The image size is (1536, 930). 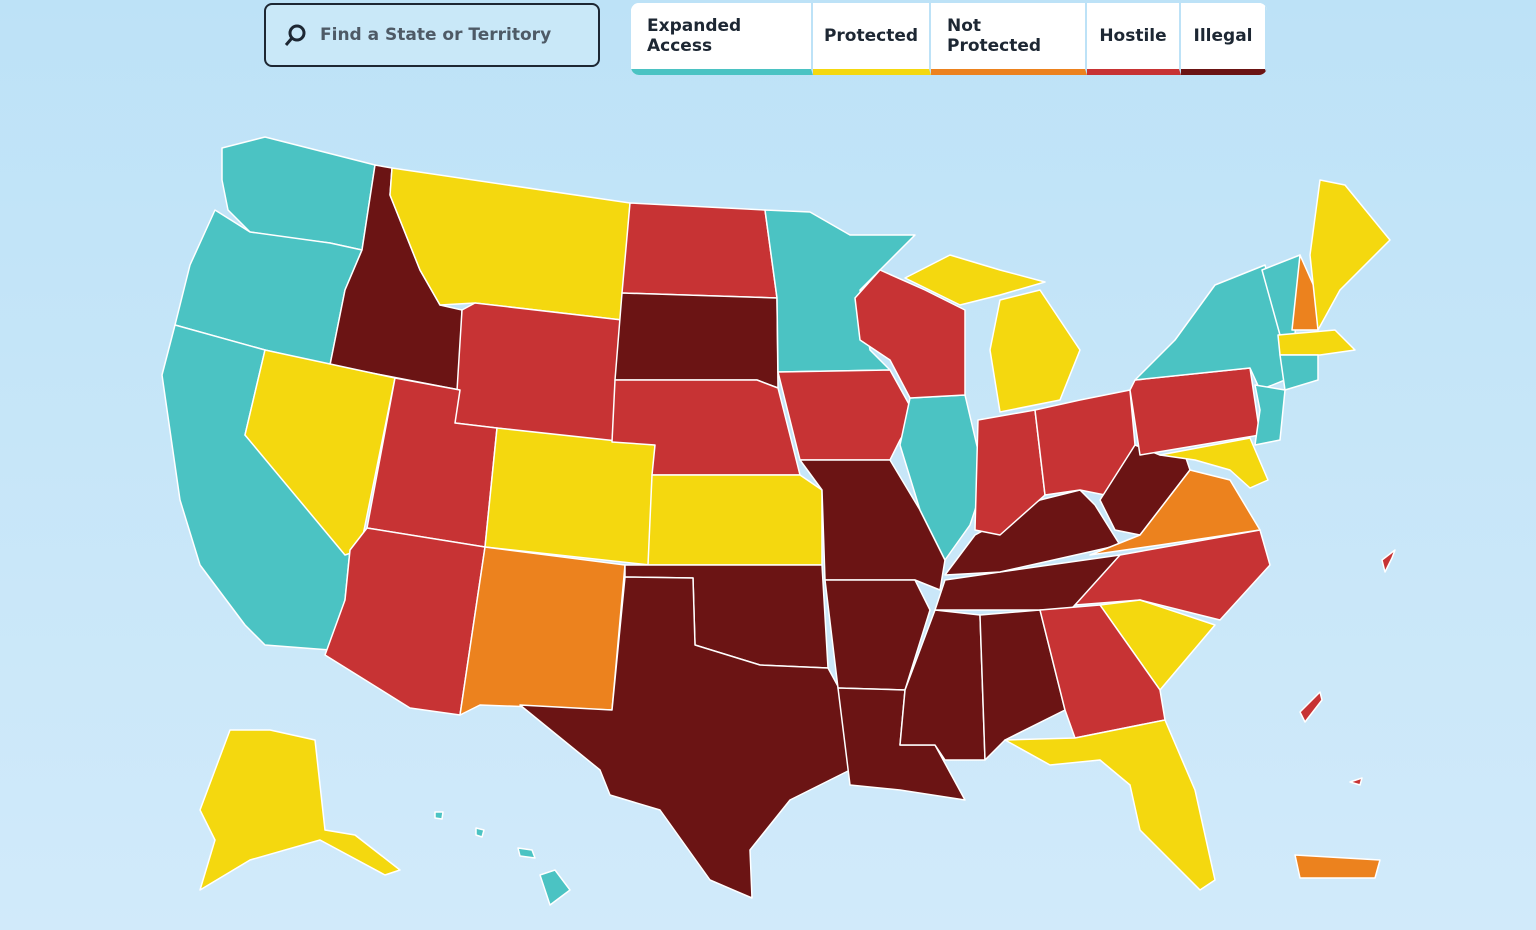 I want to click on legend-tab: Illegal, so click(x=1224, y=39).